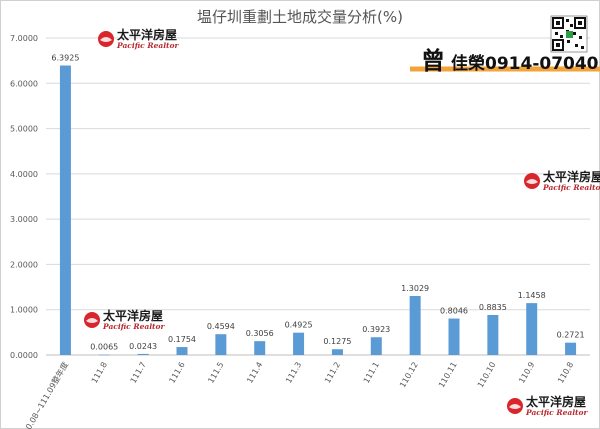 The width and height of the screenshot is (600, 429). Describe the element at coordinates (300, 17) in the screenshot. I see `chart-title: 塭仔圳重劃土地成交量分析(%)` at that location.